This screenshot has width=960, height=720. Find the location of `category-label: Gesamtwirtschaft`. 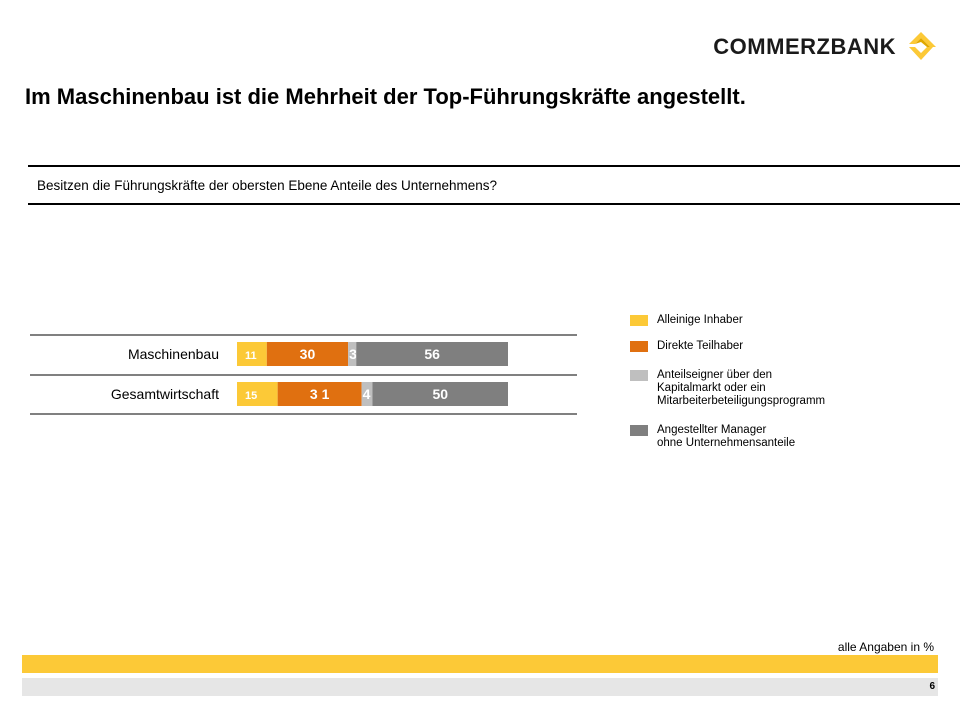

category-label: Gesamtwirtschaft is located at coordinates (165, 394).